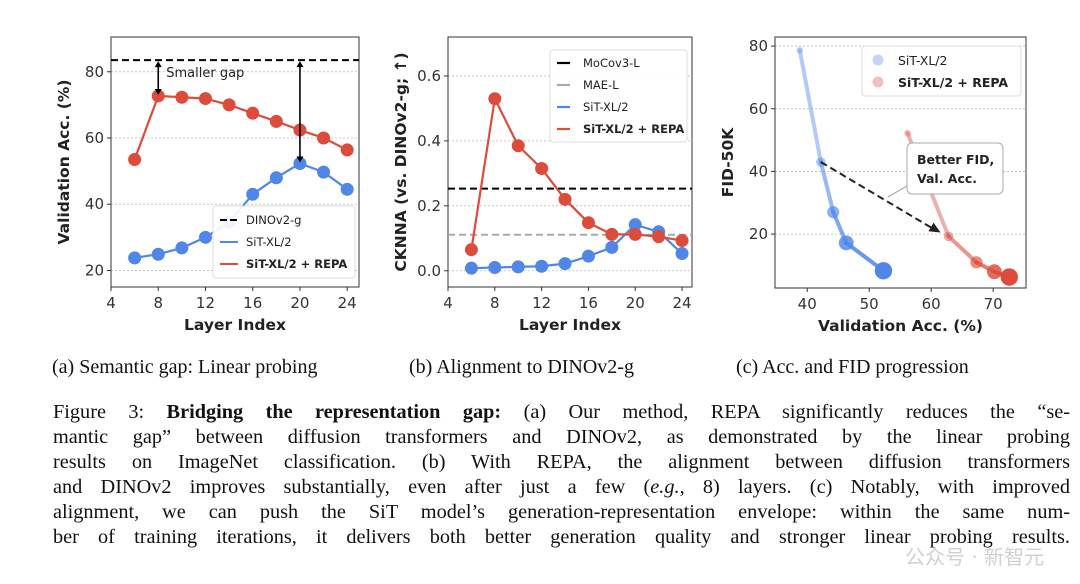 Image resolution: width=1080 pixels, height=584 pixels. Describe the element at coordinates (521, 367) in the screenshot. I see `subcaption-b: (b) Alignment to DINOv2-g` at that location.